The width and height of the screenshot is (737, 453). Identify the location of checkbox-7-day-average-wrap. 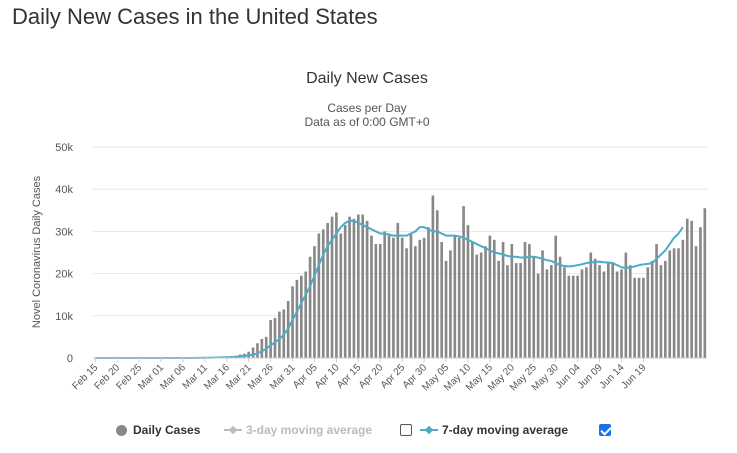
(605, 430).